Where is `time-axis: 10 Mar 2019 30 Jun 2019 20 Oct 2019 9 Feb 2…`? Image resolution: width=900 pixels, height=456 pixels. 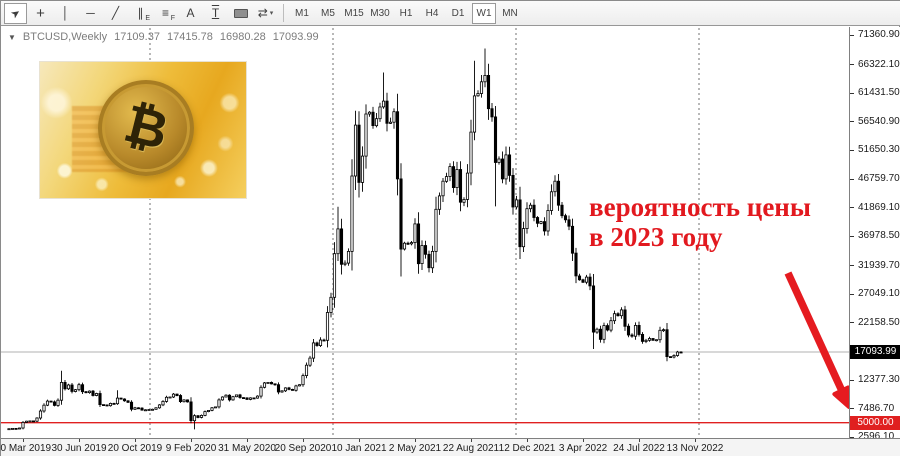
time-axis: 10 Mar 2019 30 Jun 2019 20 Oct 2019 9 Feb 2… is located at coordinates (450, 447).